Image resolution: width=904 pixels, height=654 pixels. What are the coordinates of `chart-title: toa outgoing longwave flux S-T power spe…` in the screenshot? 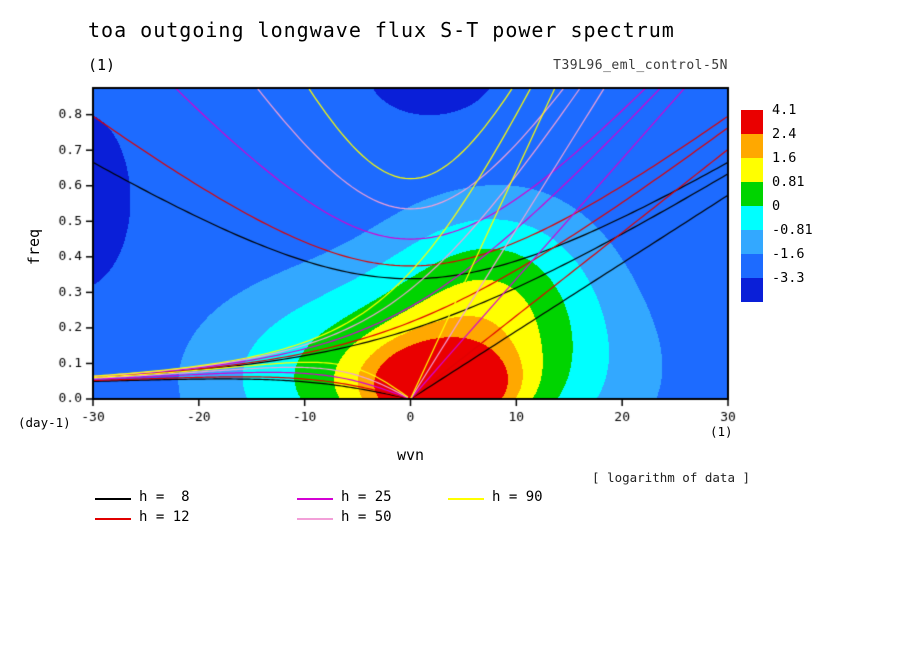 It's located at (381, 30).